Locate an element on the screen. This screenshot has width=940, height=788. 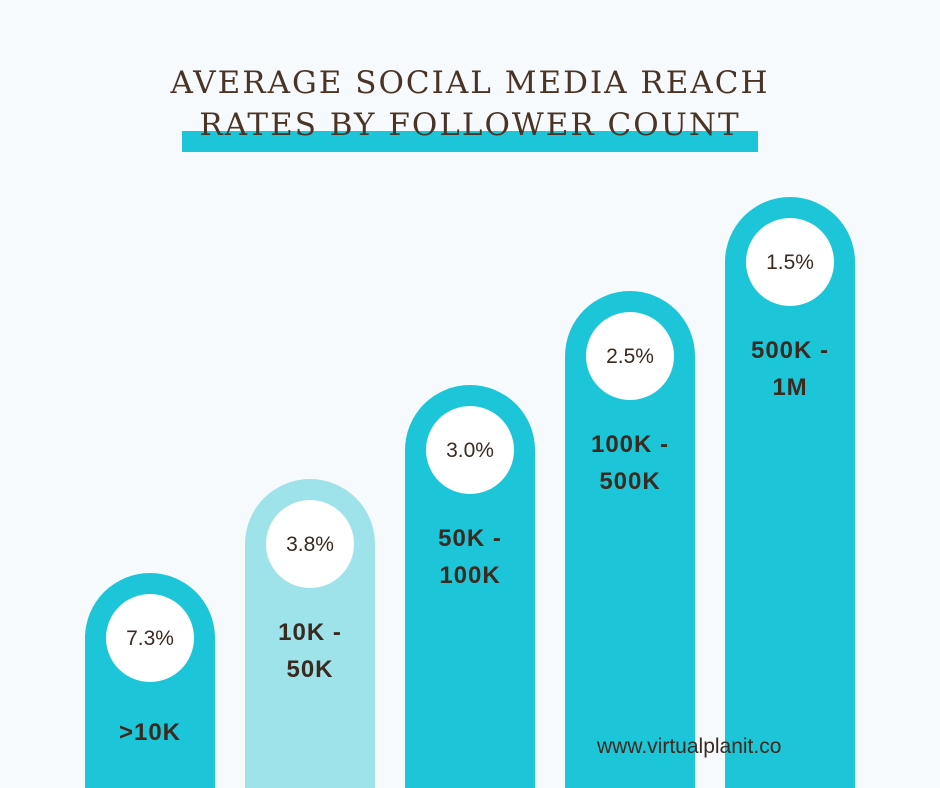
value-label-5: 1.5% is located at coordinates (790, 262).